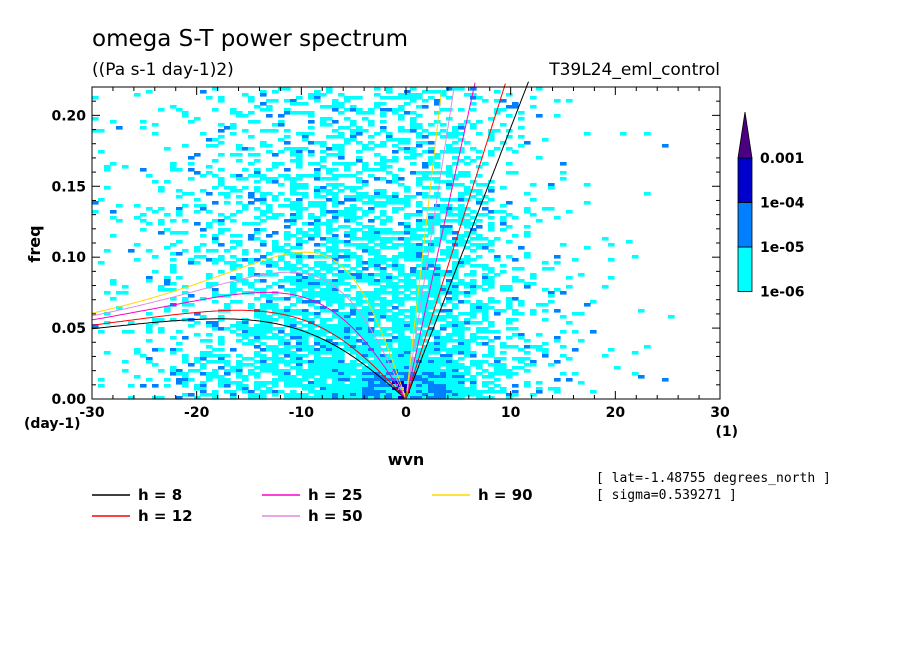 The width and height of the screenshot is (904, 654). I want to click on legend-label: h = 50, so click(335, 516).